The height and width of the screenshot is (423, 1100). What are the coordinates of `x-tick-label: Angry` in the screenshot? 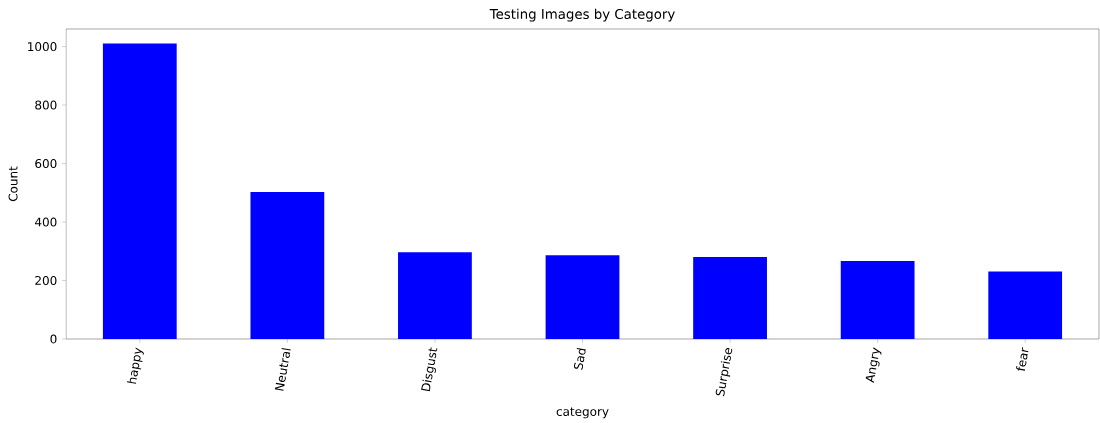 It's located at (873, 365).